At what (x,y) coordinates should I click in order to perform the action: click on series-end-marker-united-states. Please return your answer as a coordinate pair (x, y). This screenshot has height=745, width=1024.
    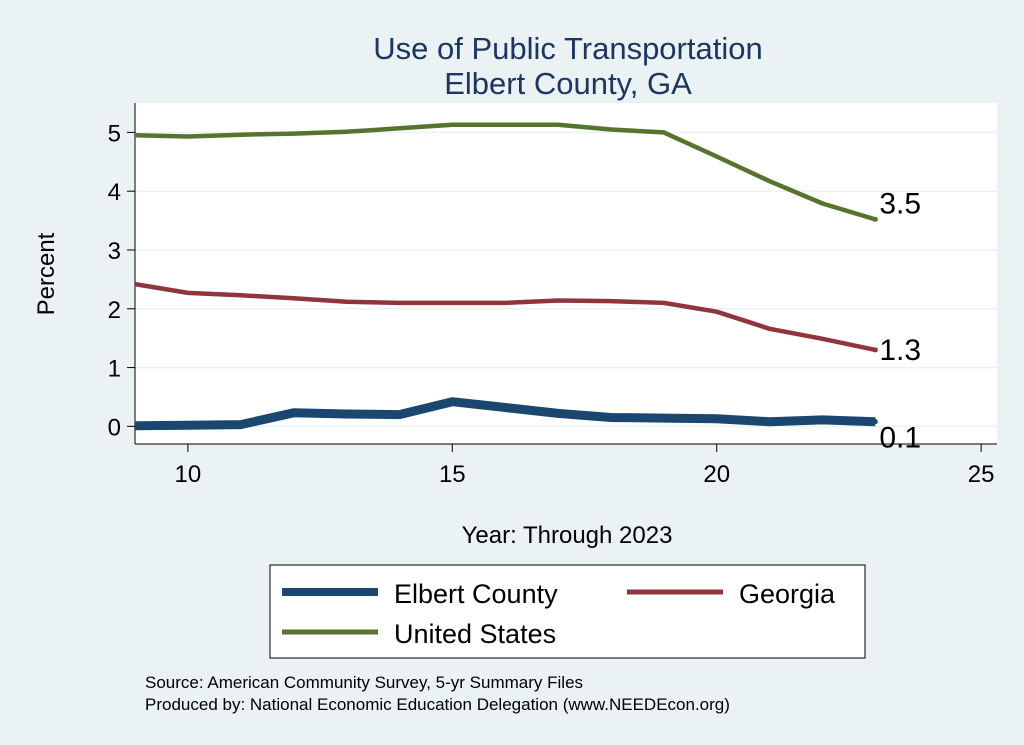
    Looking at the image, I should click on (875, 219).